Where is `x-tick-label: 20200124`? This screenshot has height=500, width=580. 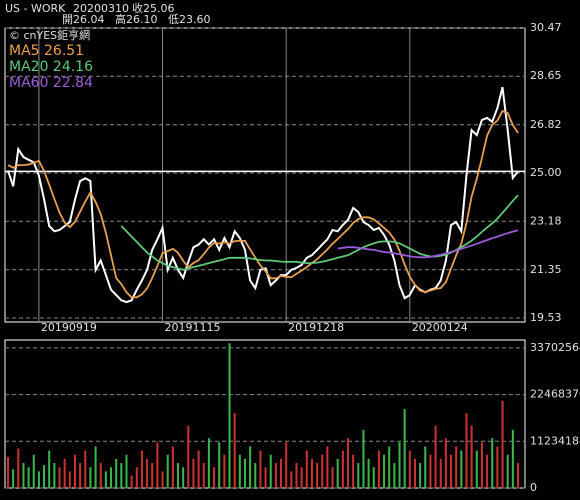
x-tick-label: 20200124 is located at coordinates (440, 327).